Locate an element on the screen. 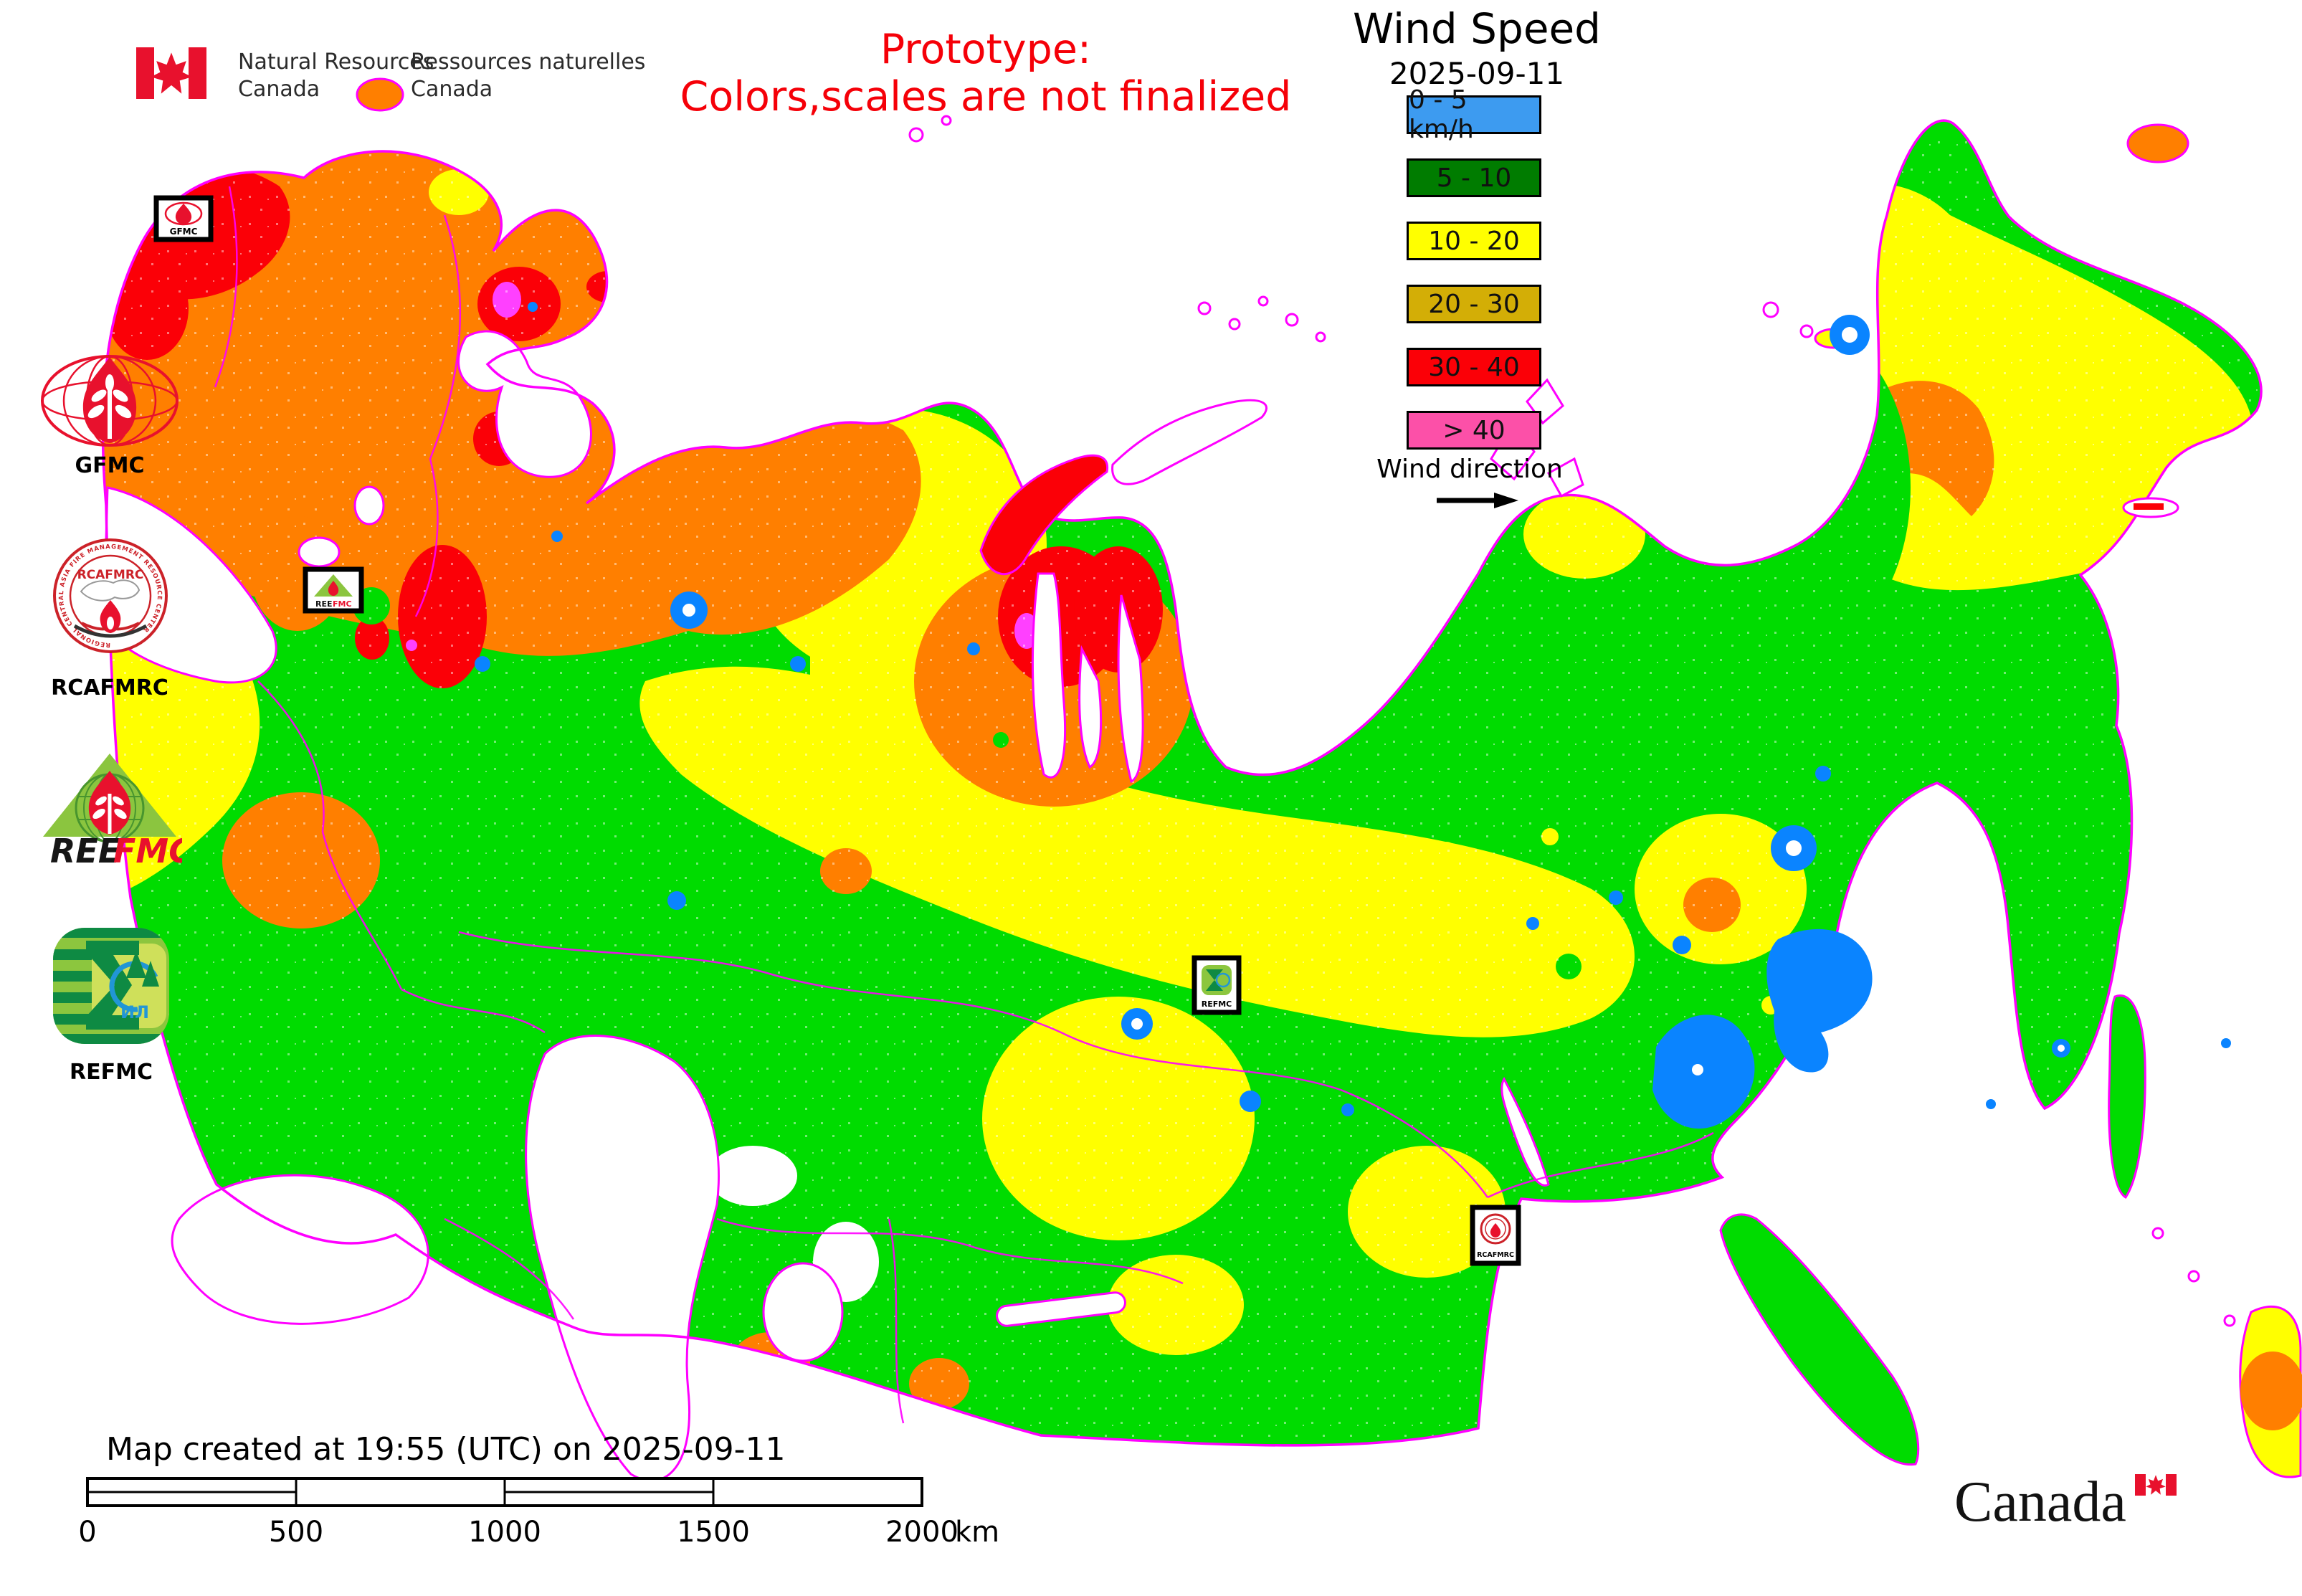 The image size is (2302, 1596). rcafmrc-center-text: RCAFMRC is located at coordinates (111, 575).